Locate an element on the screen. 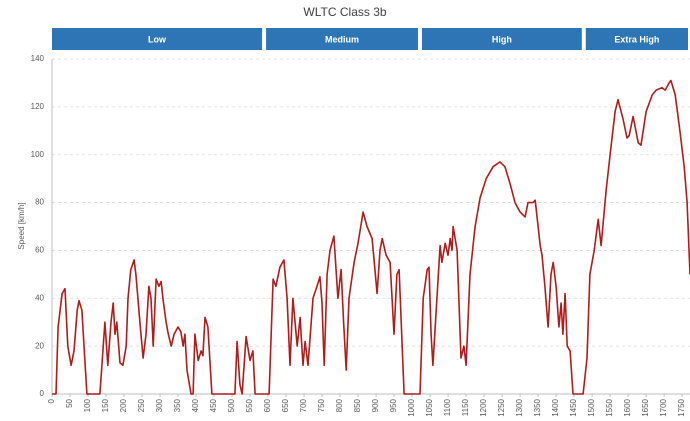  x-tick-label: 800 is located at coordinates (339, 405).